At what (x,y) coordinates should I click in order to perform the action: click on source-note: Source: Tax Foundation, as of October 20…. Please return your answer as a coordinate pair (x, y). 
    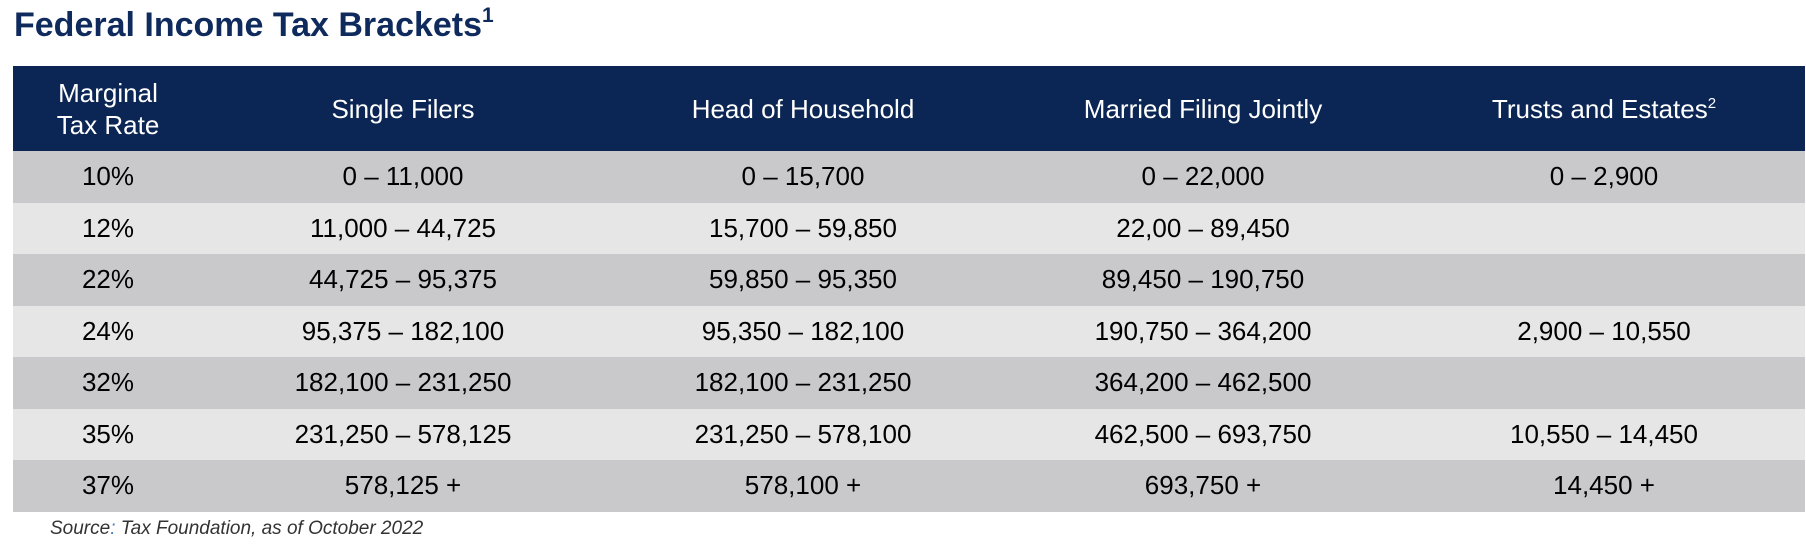
    Looking at the image, I should click on (236, 529).